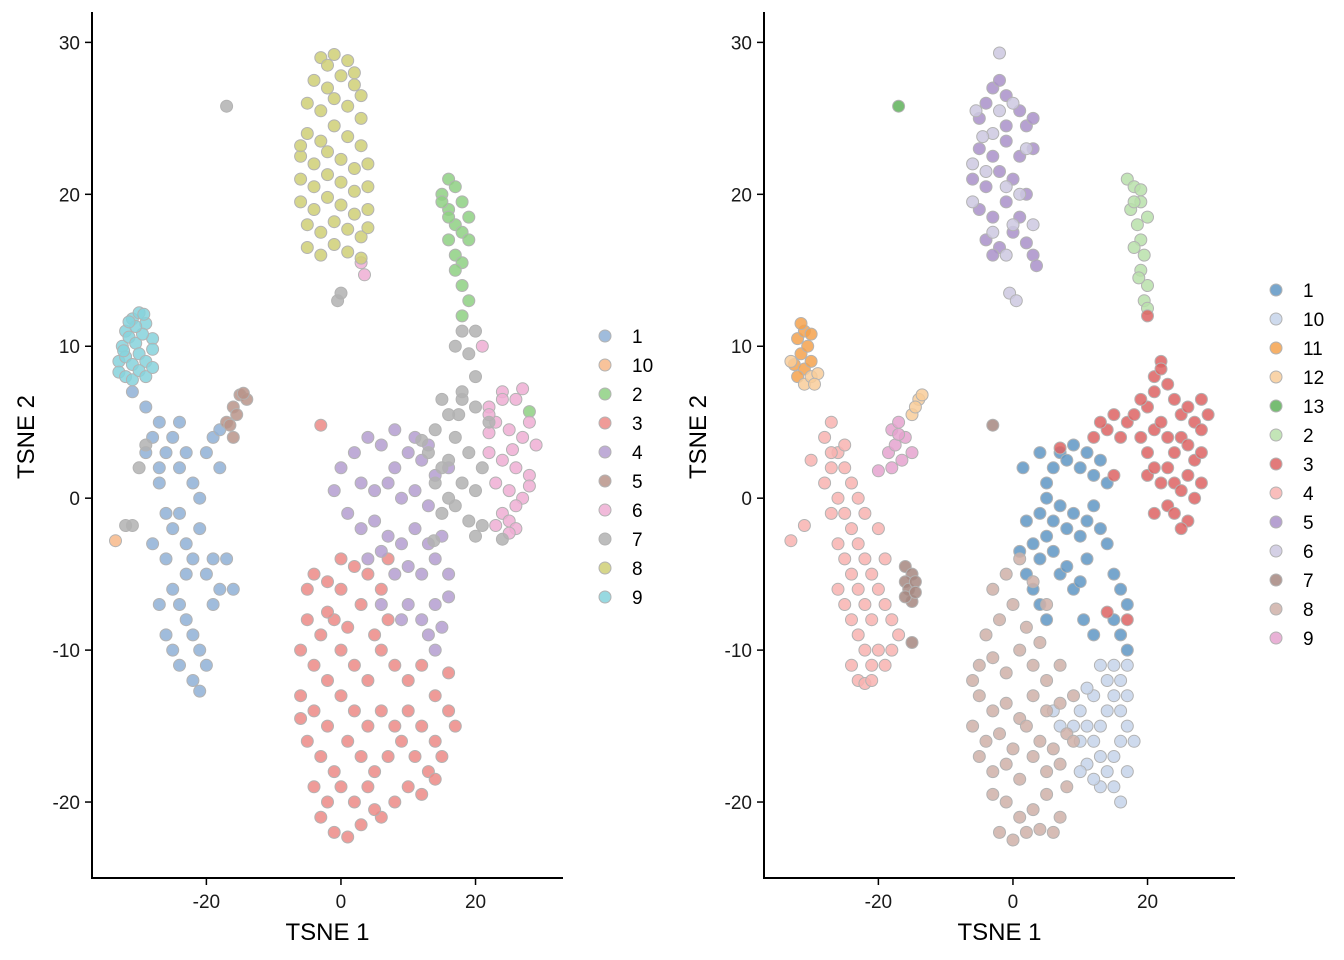  I want to click on x-tick-label: 0, so click(341, 902).